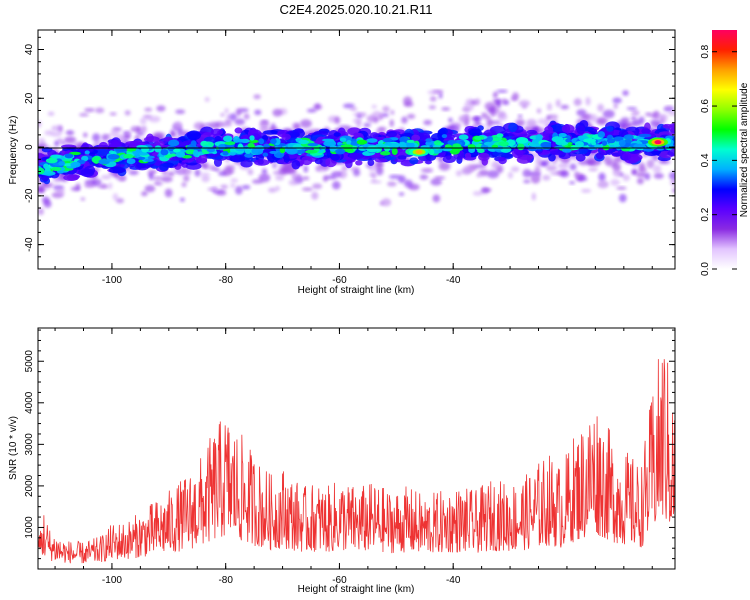 The height and width of the screenshot is (600, 750). Describe the element at coordinates (339, 280) in the screenshot. I see `heatmap-x-tick-label: -60` at that location.